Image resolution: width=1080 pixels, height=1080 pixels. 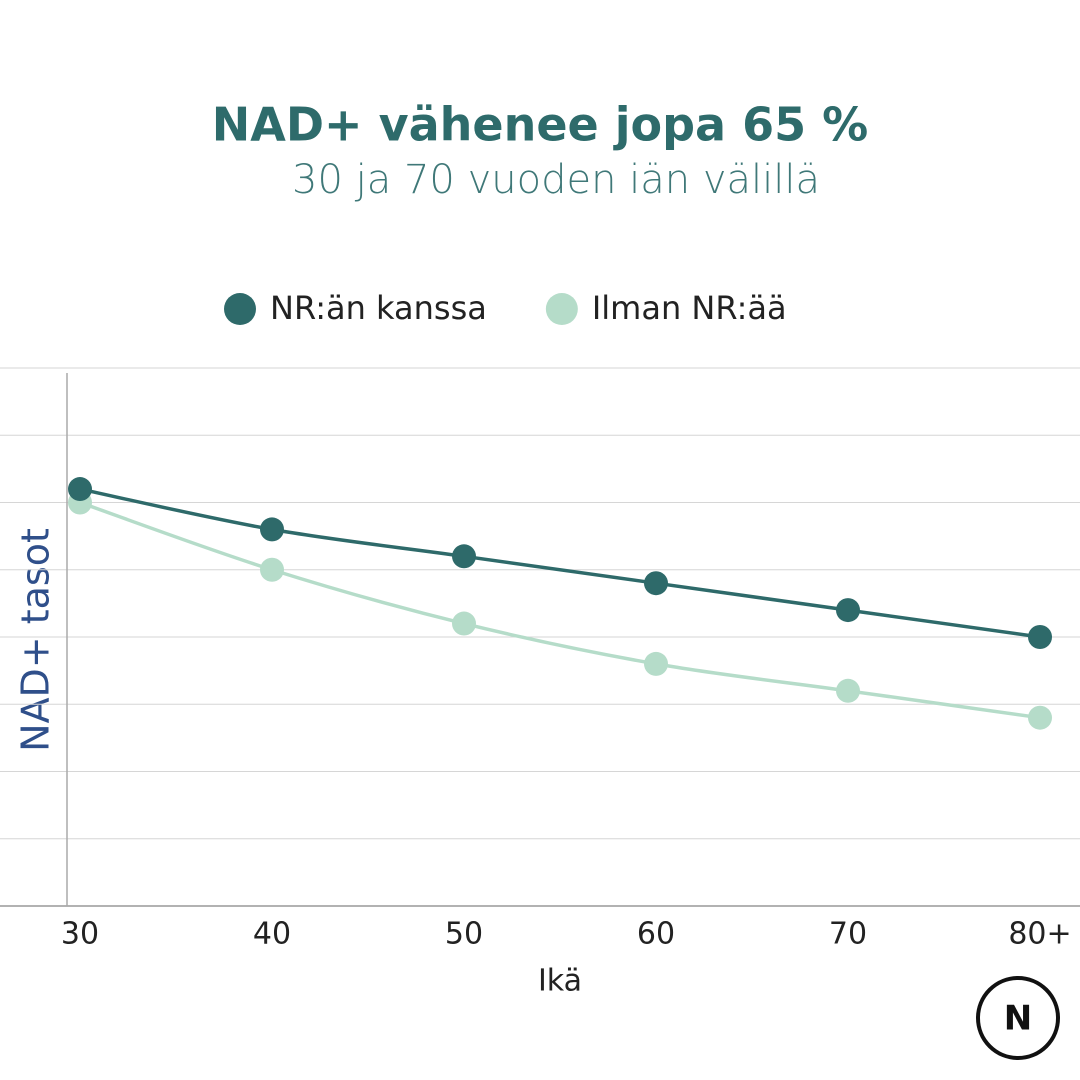 What do you see at coordinates (560, 981) in the screenshot?
I see `x-axis-title: Ikä` at bounding box center [560, 981].